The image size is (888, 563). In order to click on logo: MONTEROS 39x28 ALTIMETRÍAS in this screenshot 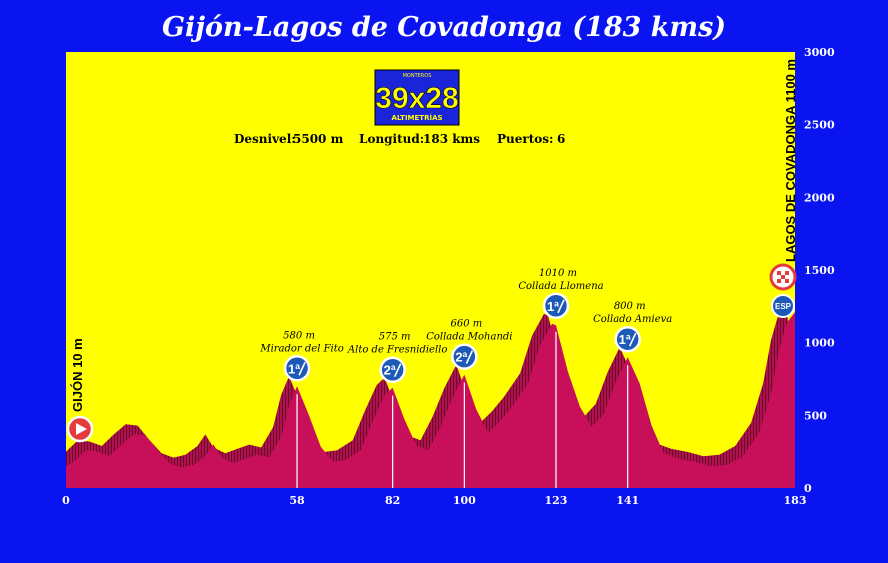, I will do `click(417, 97)`.